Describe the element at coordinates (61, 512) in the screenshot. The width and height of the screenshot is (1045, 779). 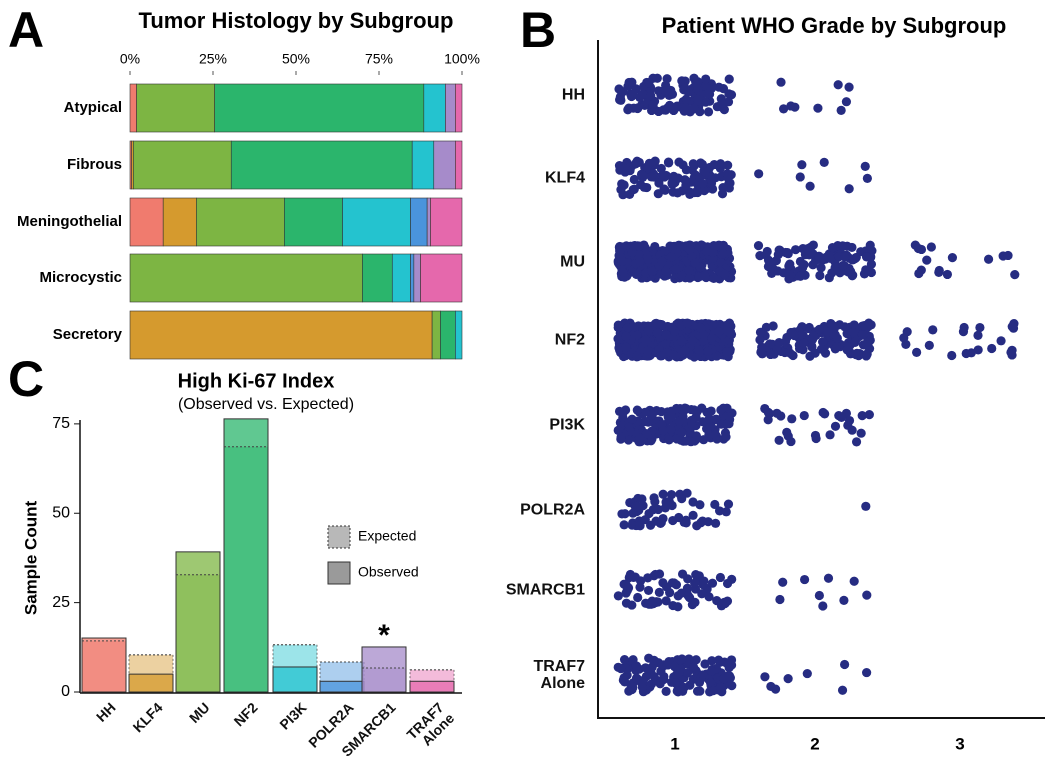
I see `y-tick-label: 50` at that location.